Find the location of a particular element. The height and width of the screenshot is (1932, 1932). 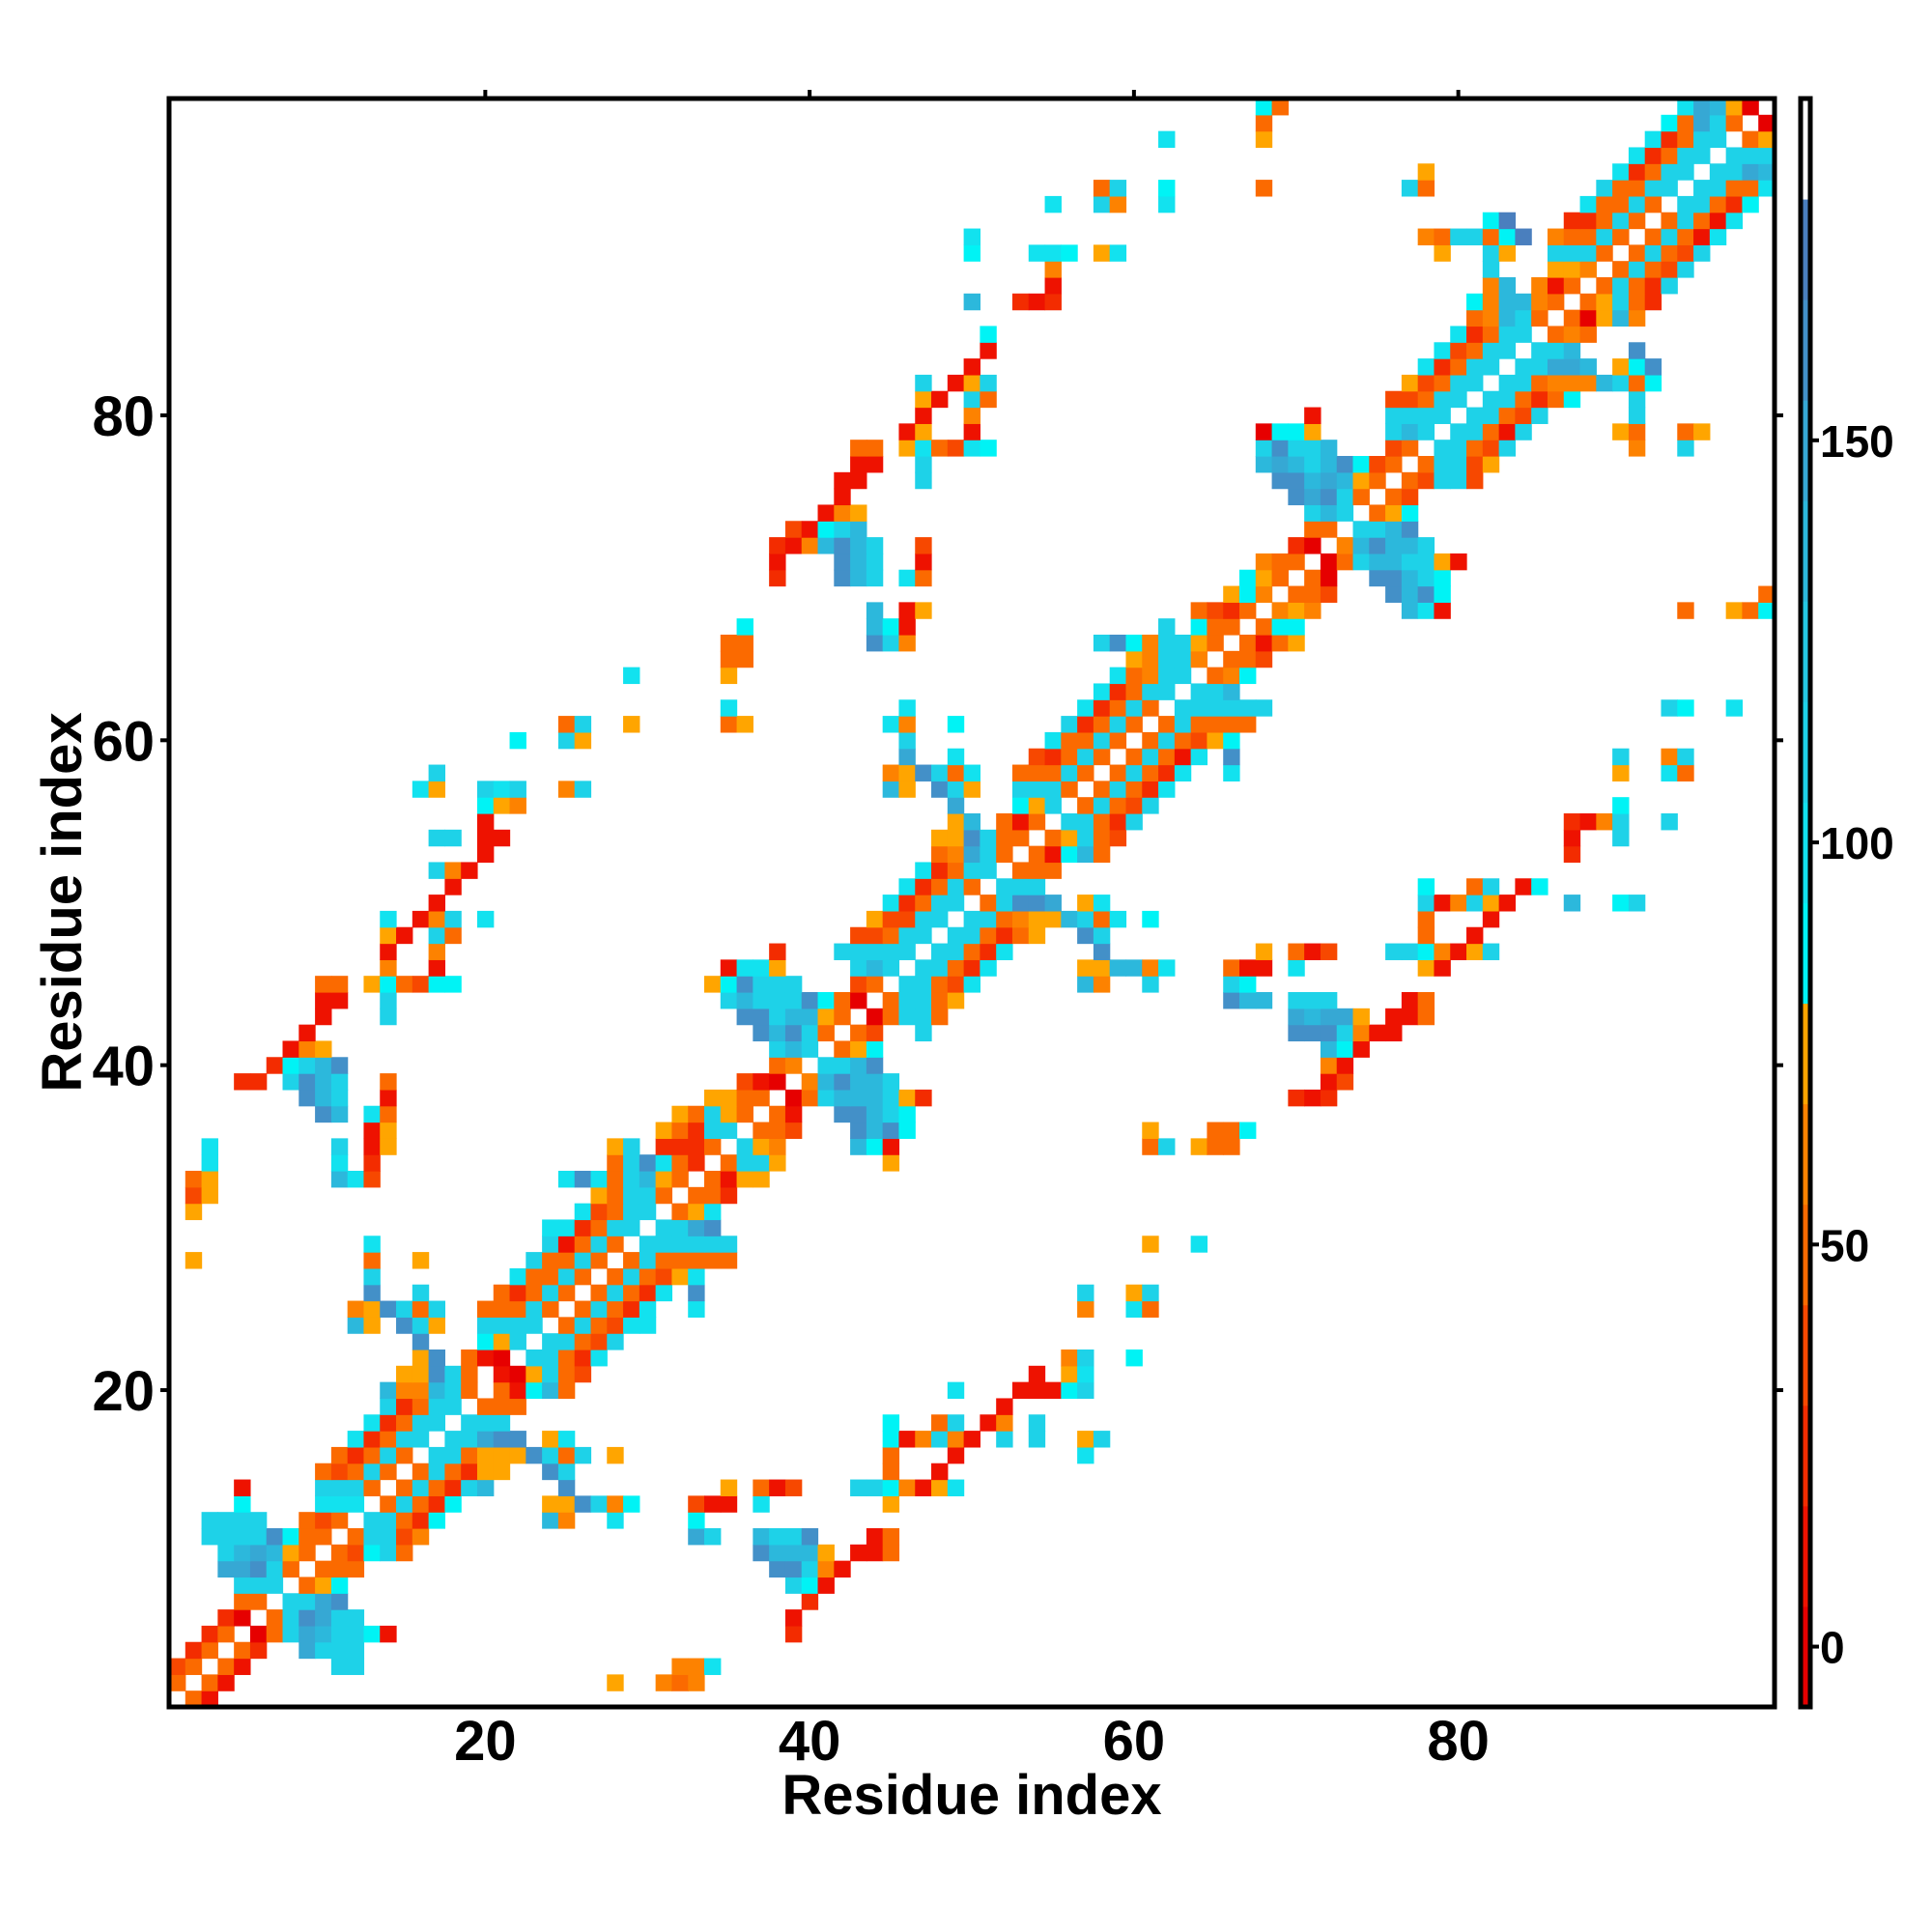

y-axis-title: Residue index is located at coordinates (63, 902).